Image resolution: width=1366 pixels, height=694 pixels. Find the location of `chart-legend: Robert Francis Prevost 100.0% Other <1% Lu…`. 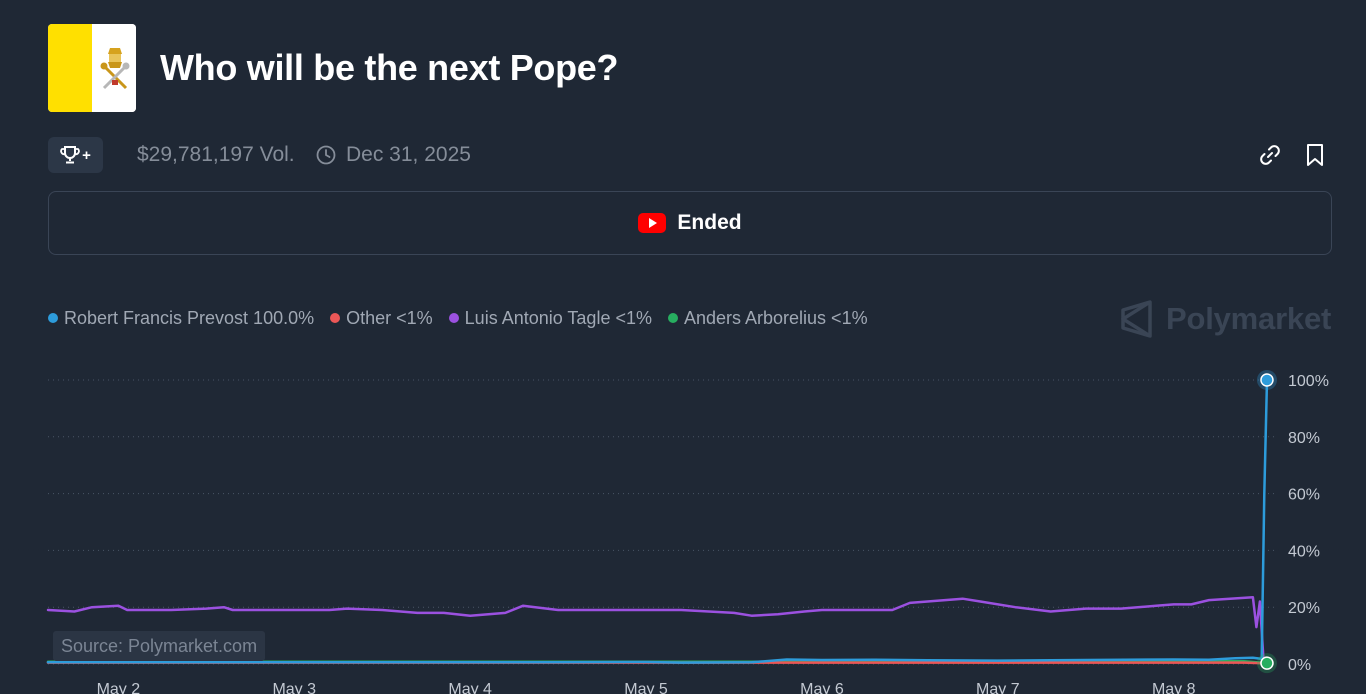

chart-legend: Robert Francis Prevost 100.0% Other <1% Lu… is located at coordinates (458, 318).